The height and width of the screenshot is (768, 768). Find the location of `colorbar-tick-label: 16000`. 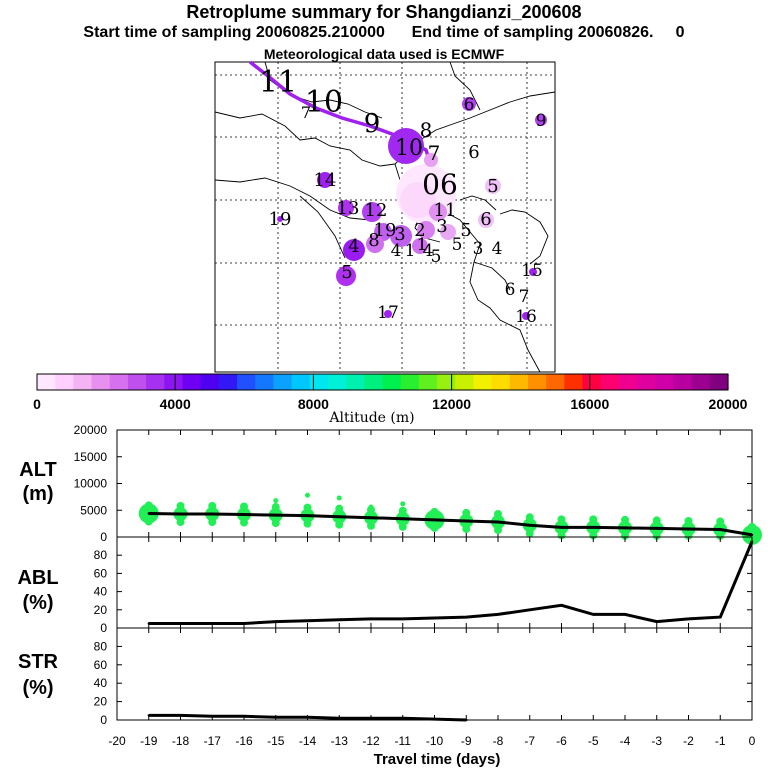

colorbar-tick-label: 16000 is located at coordinates (589, 404).